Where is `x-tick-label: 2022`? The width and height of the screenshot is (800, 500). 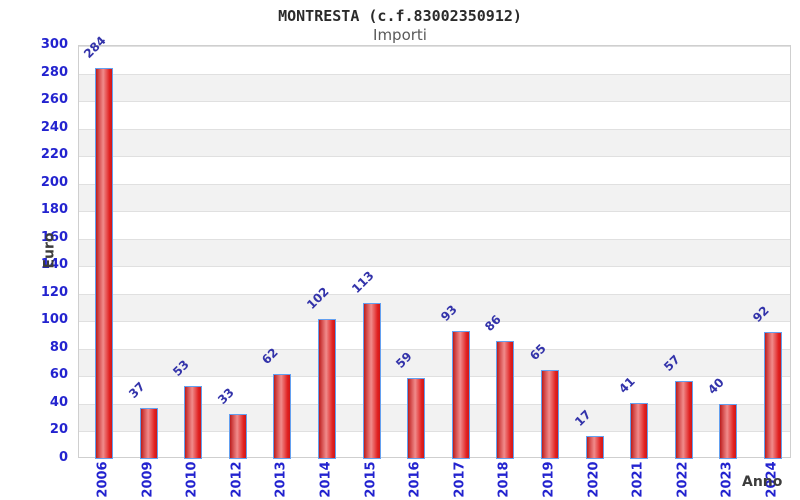 x-tick-label: 2022 is located at coordinates (683, 479).